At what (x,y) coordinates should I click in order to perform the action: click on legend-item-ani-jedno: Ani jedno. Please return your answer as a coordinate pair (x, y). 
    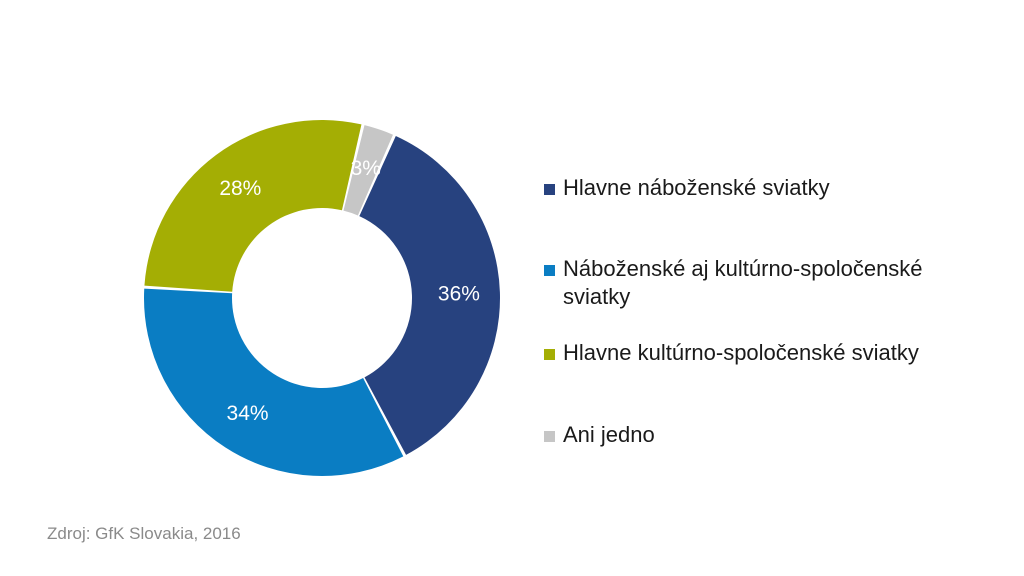
    Looking at the image, I should click on (758, 435).